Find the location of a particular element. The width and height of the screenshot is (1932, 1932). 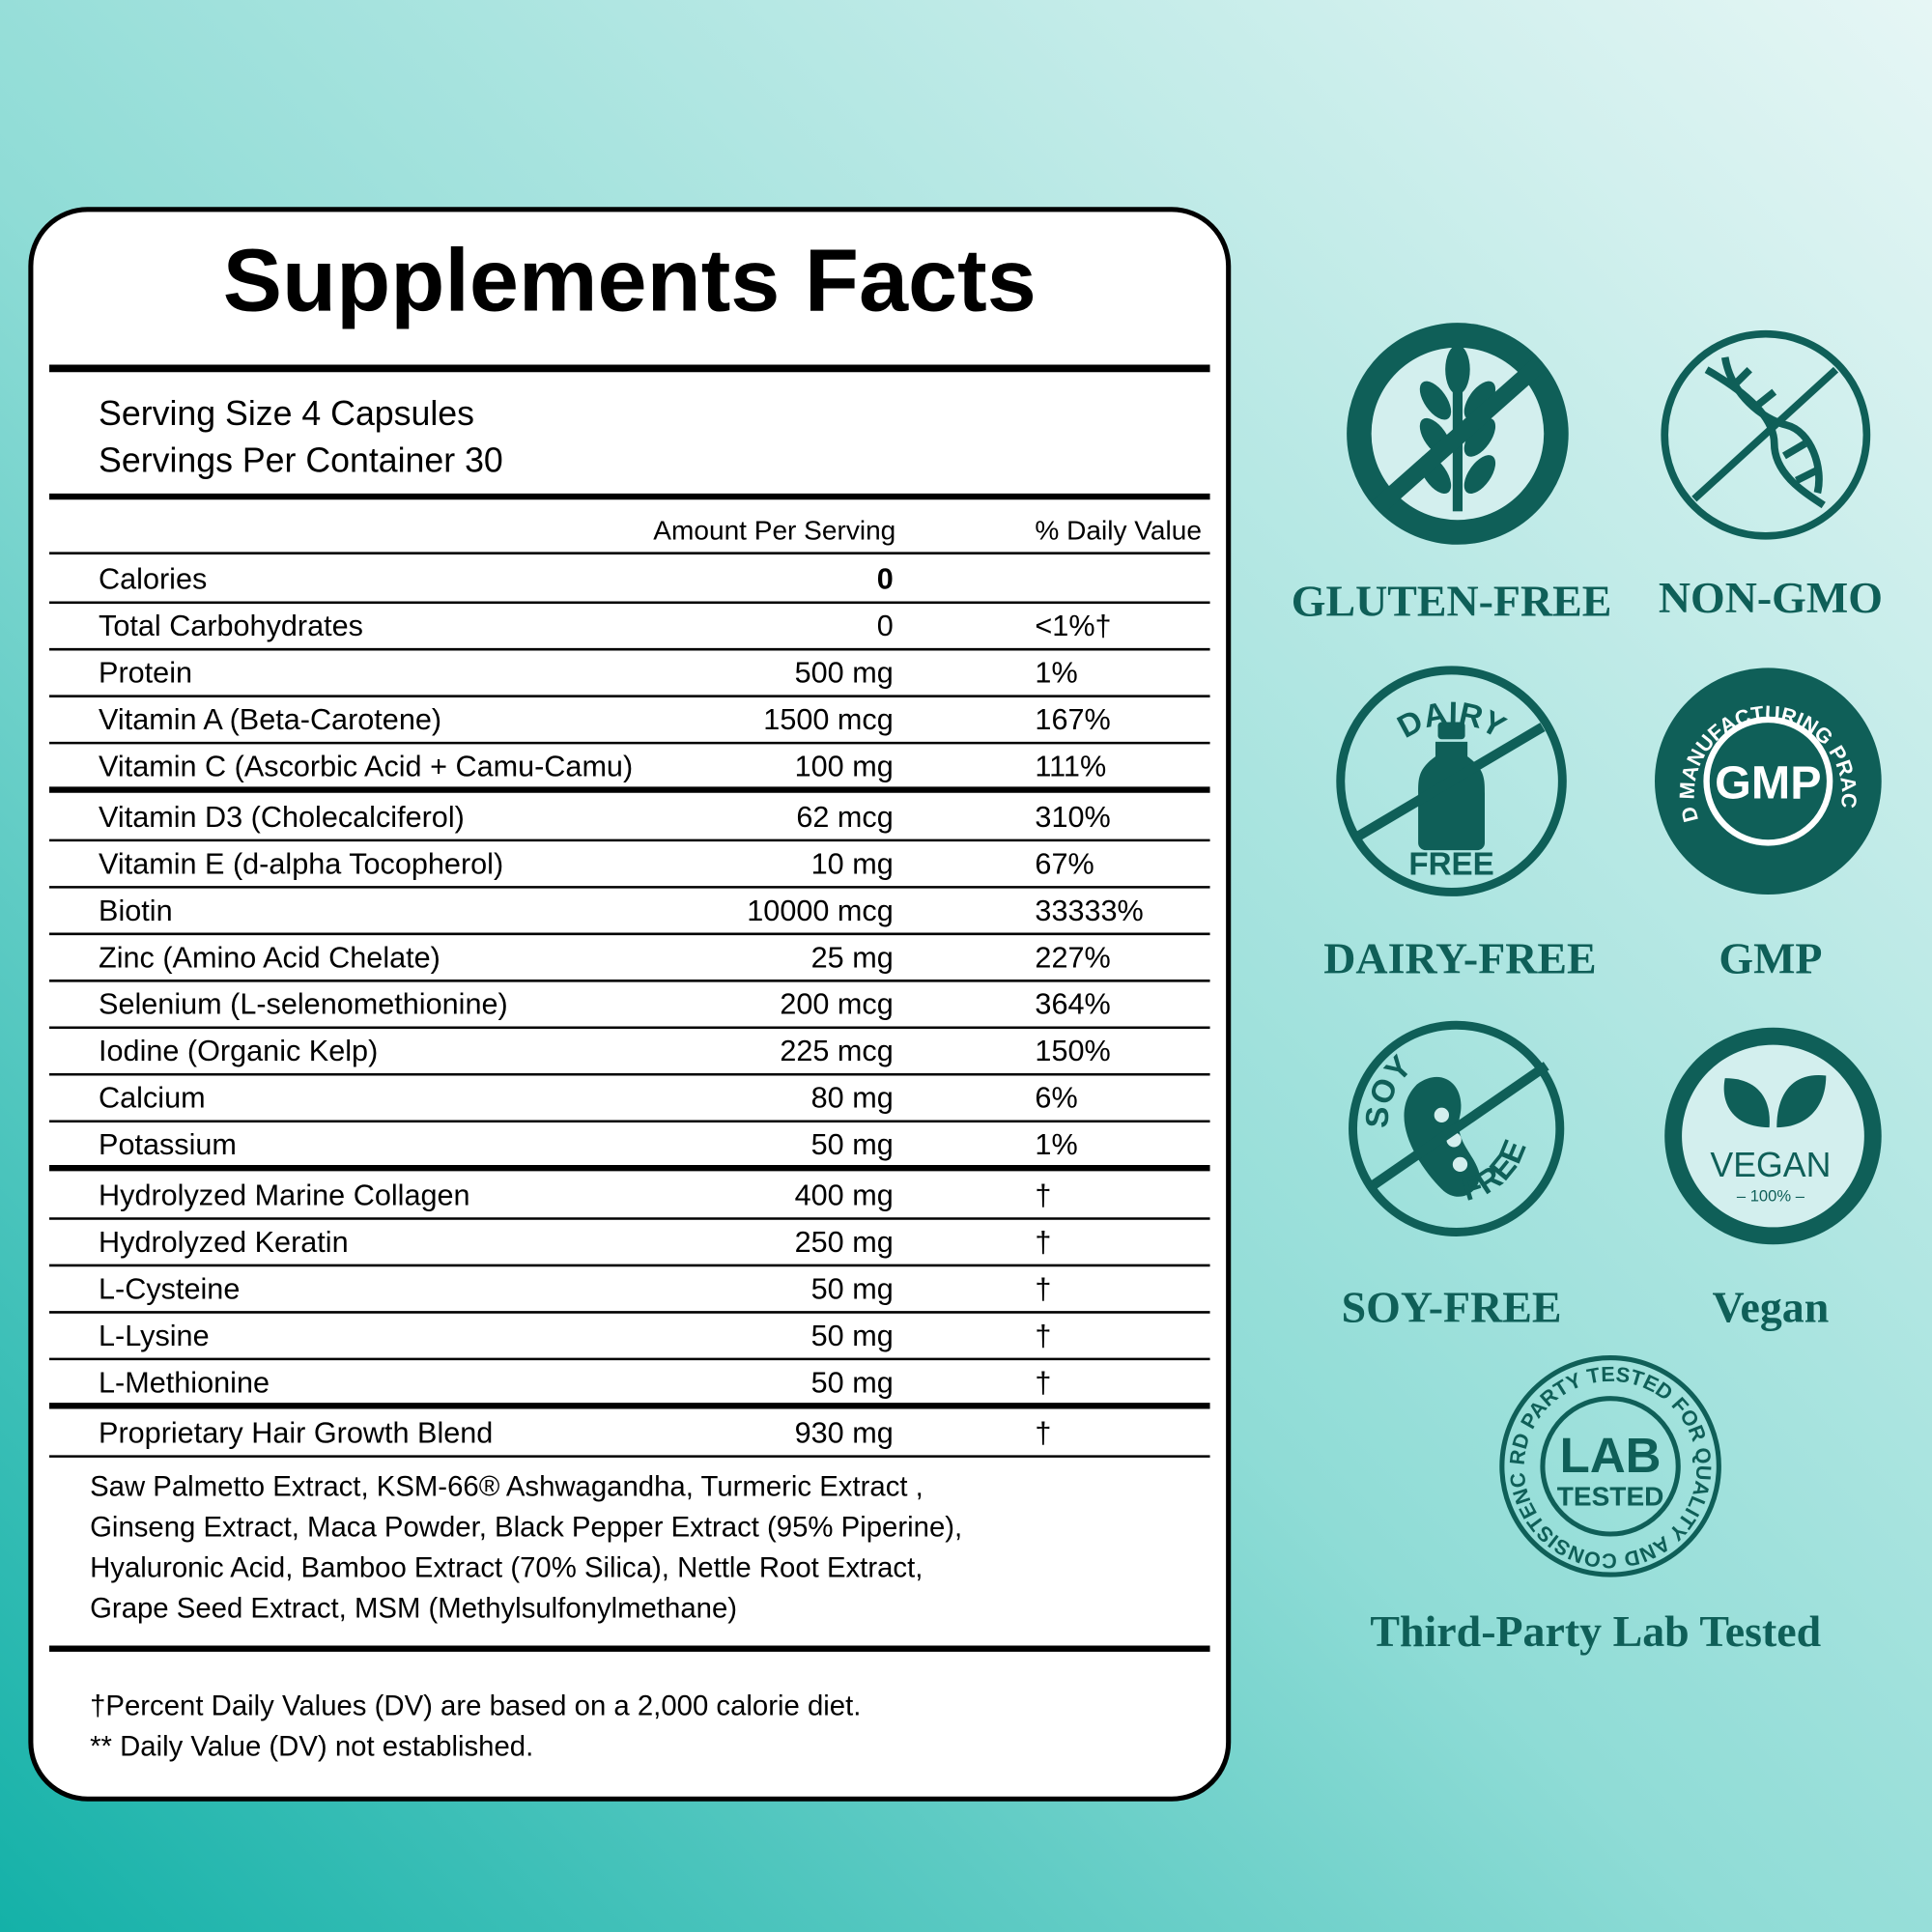

gluten-free-icon is located at coordinates (1458, 434).